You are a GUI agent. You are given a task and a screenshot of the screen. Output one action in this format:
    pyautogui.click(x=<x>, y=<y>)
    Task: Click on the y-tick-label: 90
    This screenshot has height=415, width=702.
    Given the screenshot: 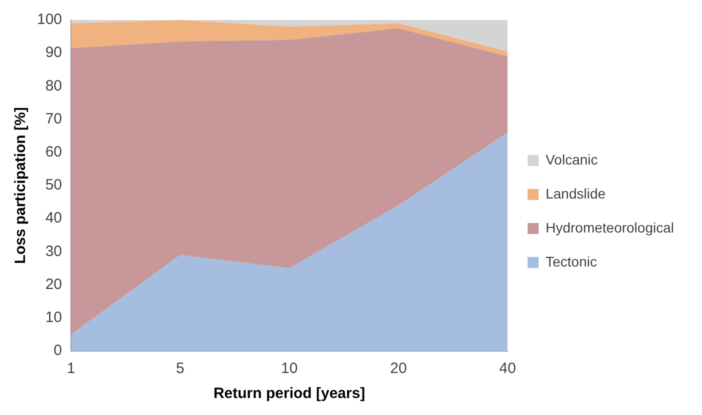 What is the action you would take?
    pyautogui.click(x=53, y=53)
    